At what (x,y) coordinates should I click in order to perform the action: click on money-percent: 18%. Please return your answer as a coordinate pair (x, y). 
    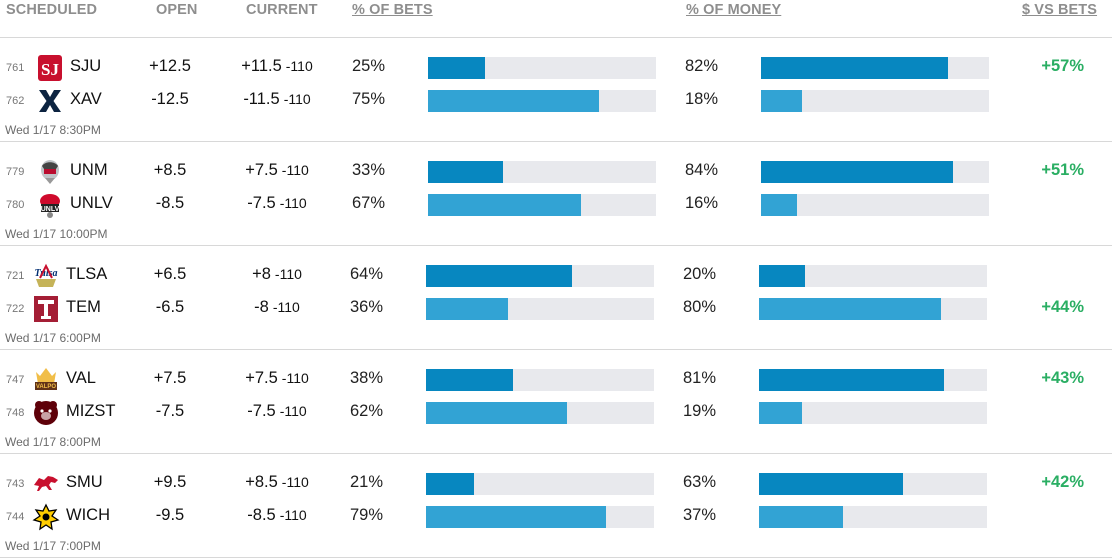
    Looking at the image, I should click on (702, 99).